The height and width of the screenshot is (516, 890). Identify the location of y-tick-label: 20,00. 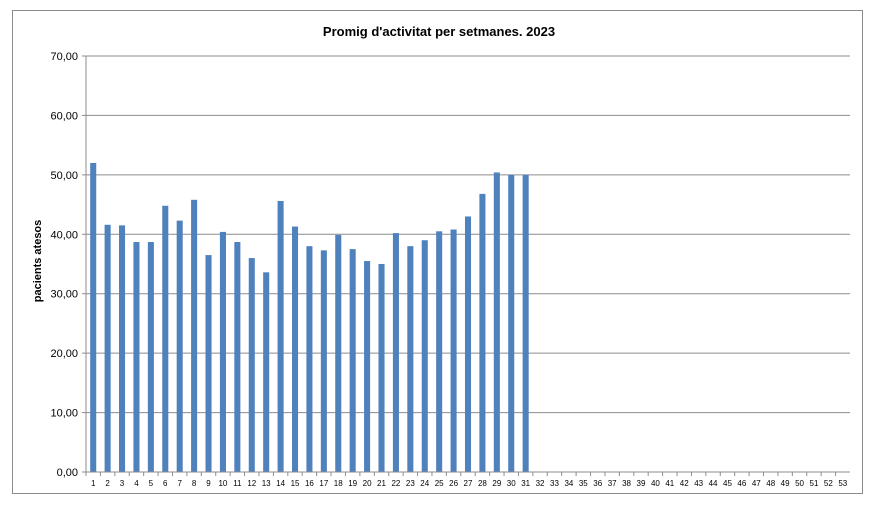
(64, 354).